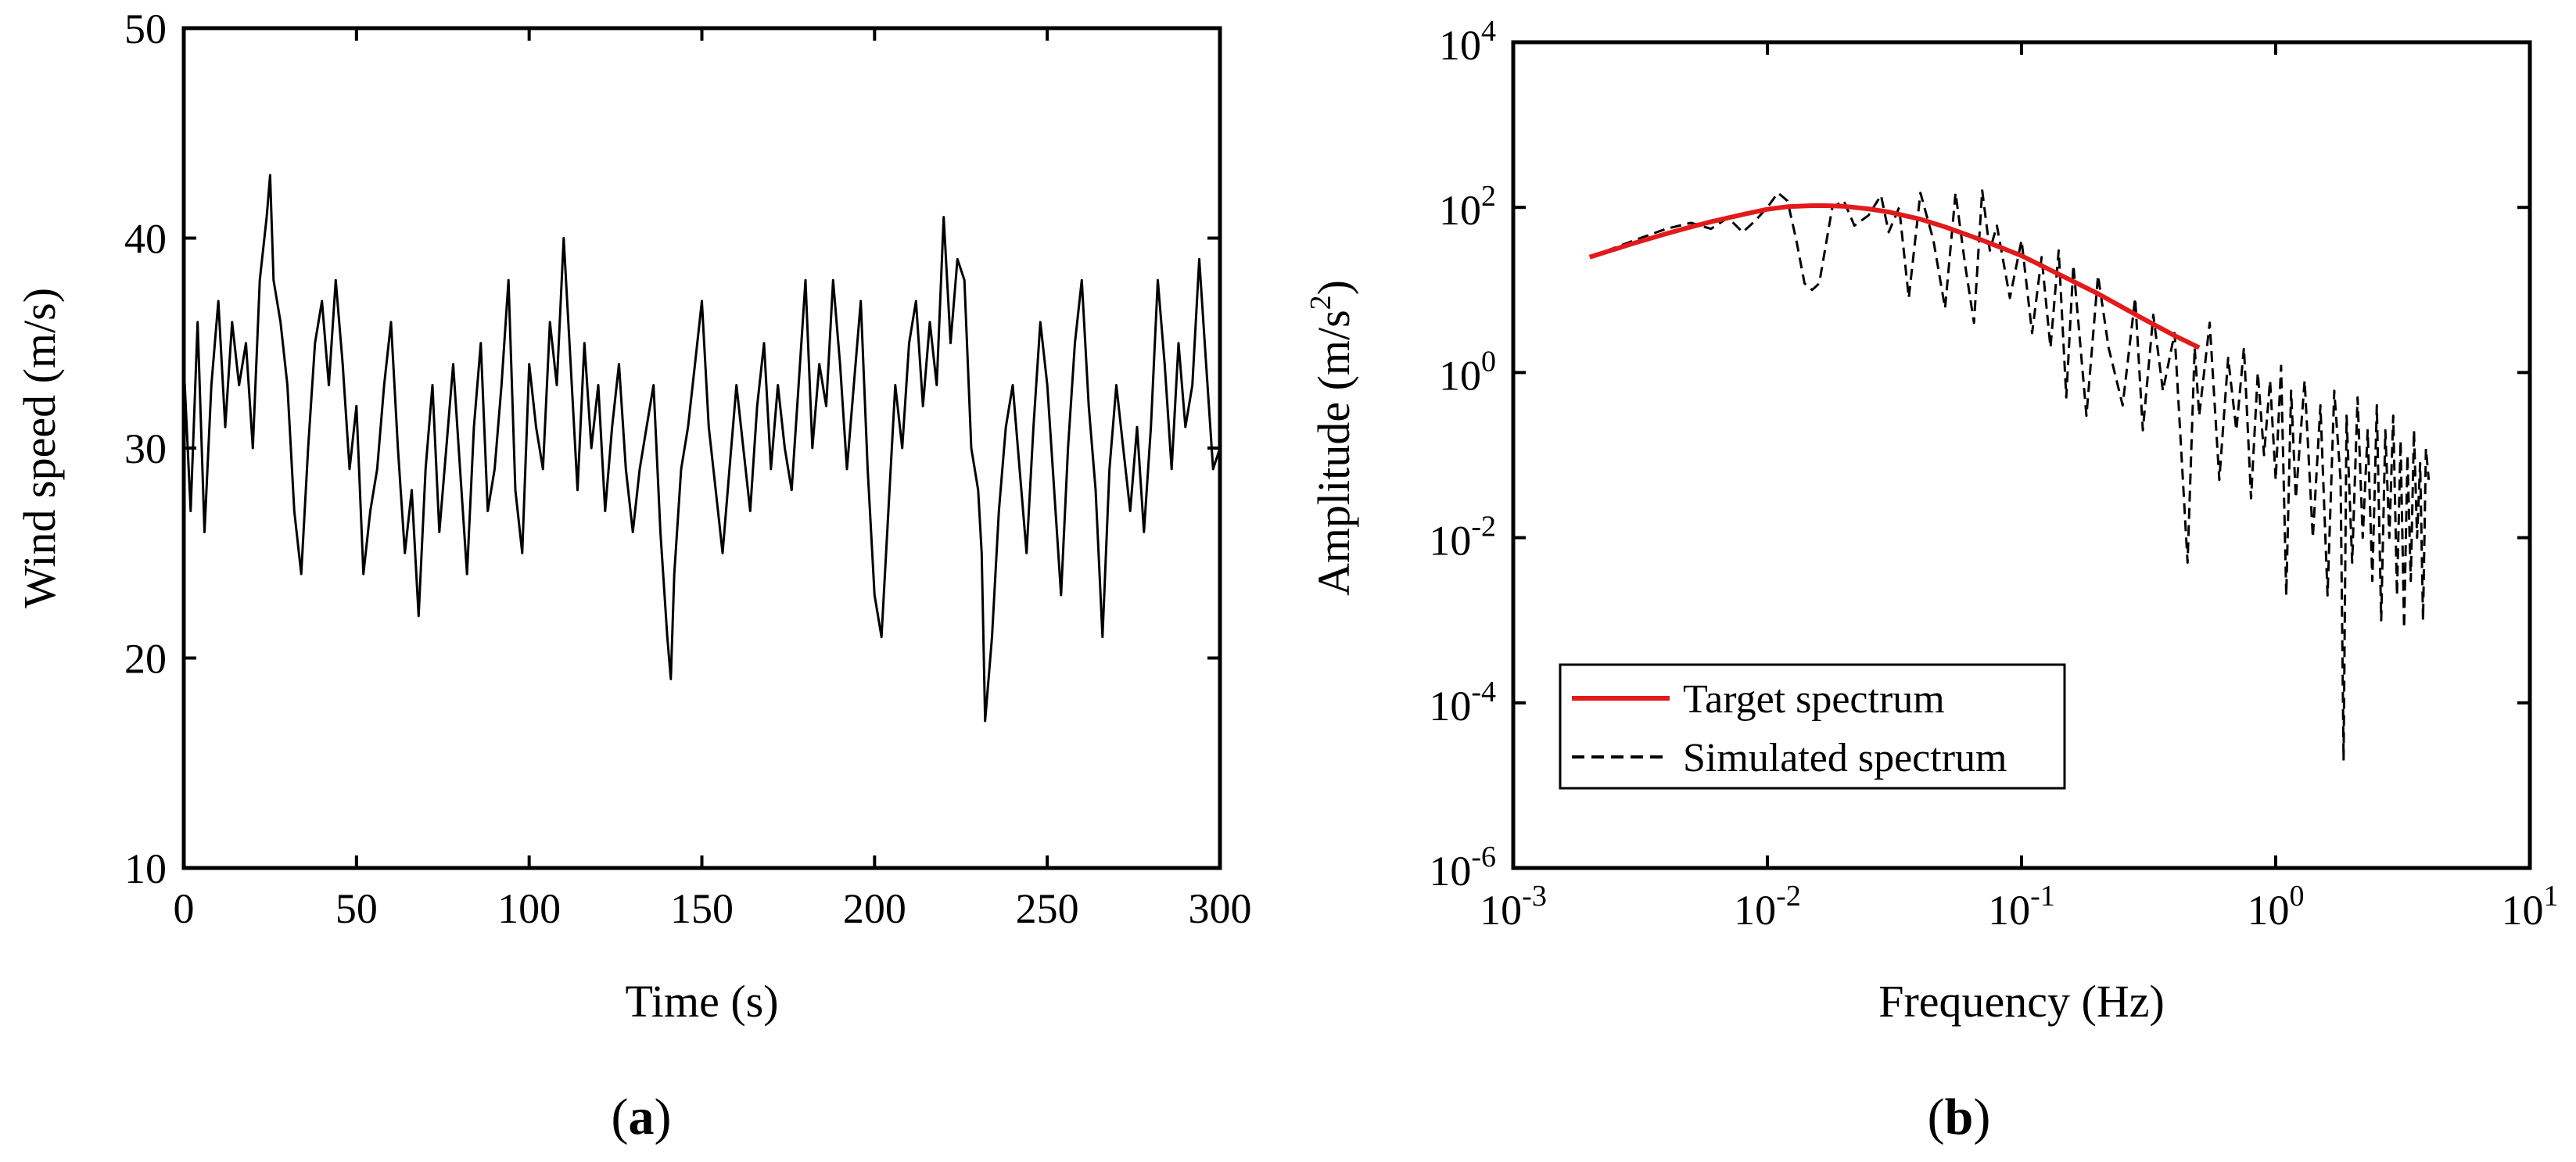  Describe the element at coordinates (1047, 908) in the screenshot. I see `panel-a-x-tick-label: 250` at that location.